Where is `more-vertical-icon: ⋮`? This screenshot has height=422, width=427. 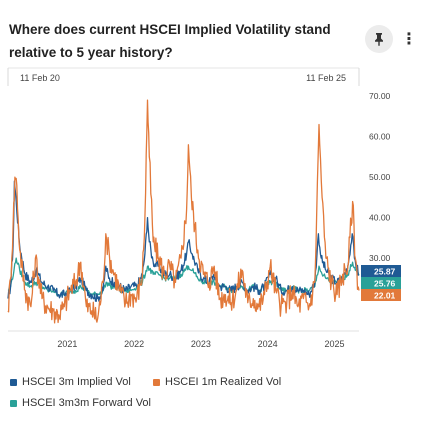 more-vertical-icon: ⋮ is located at coordinates (409, 39).